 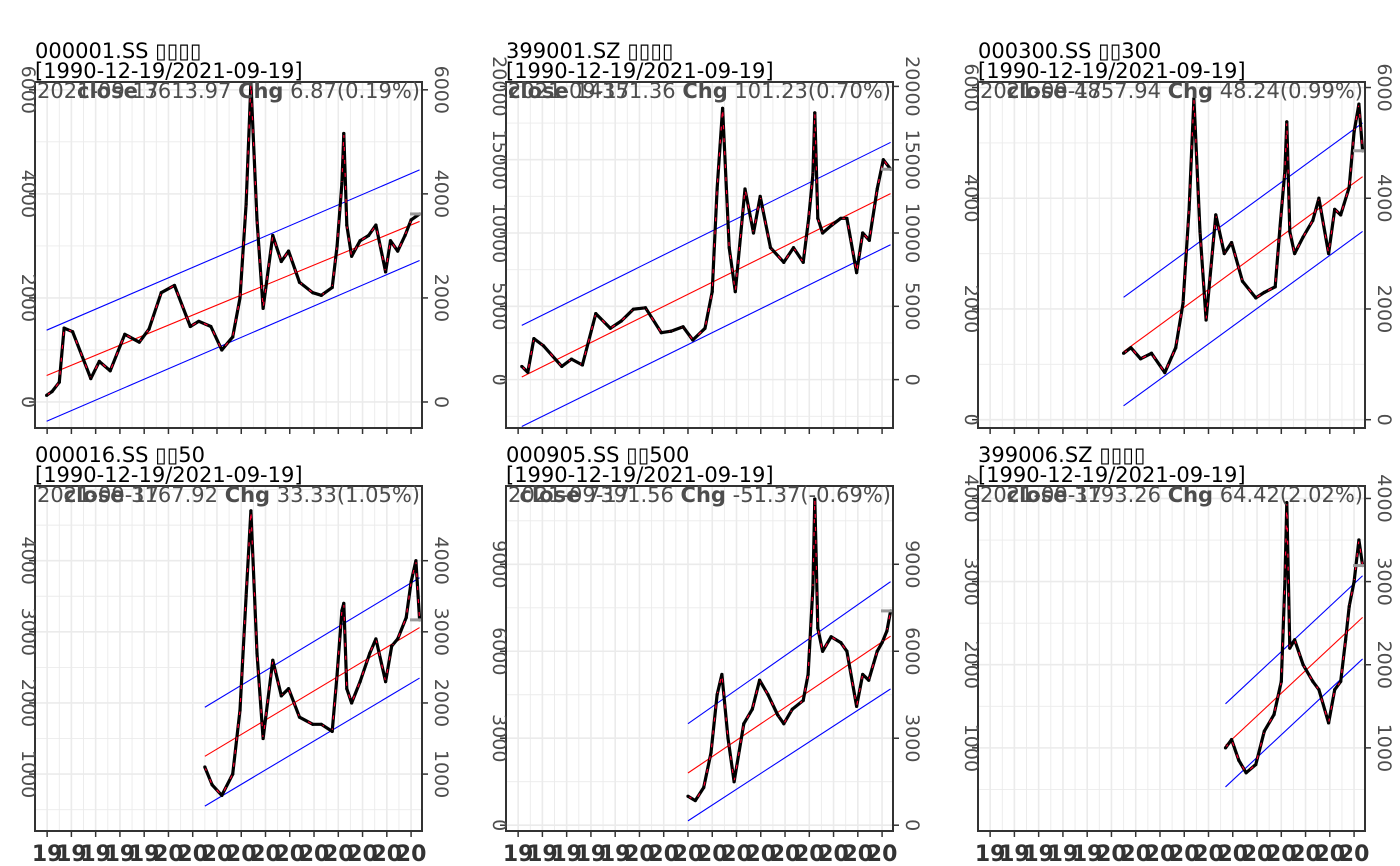 What do you see at coordinates (441, 774) in the screenshot?
I see `y-tick-label-right: 1000` at bounding box center [441, 774].